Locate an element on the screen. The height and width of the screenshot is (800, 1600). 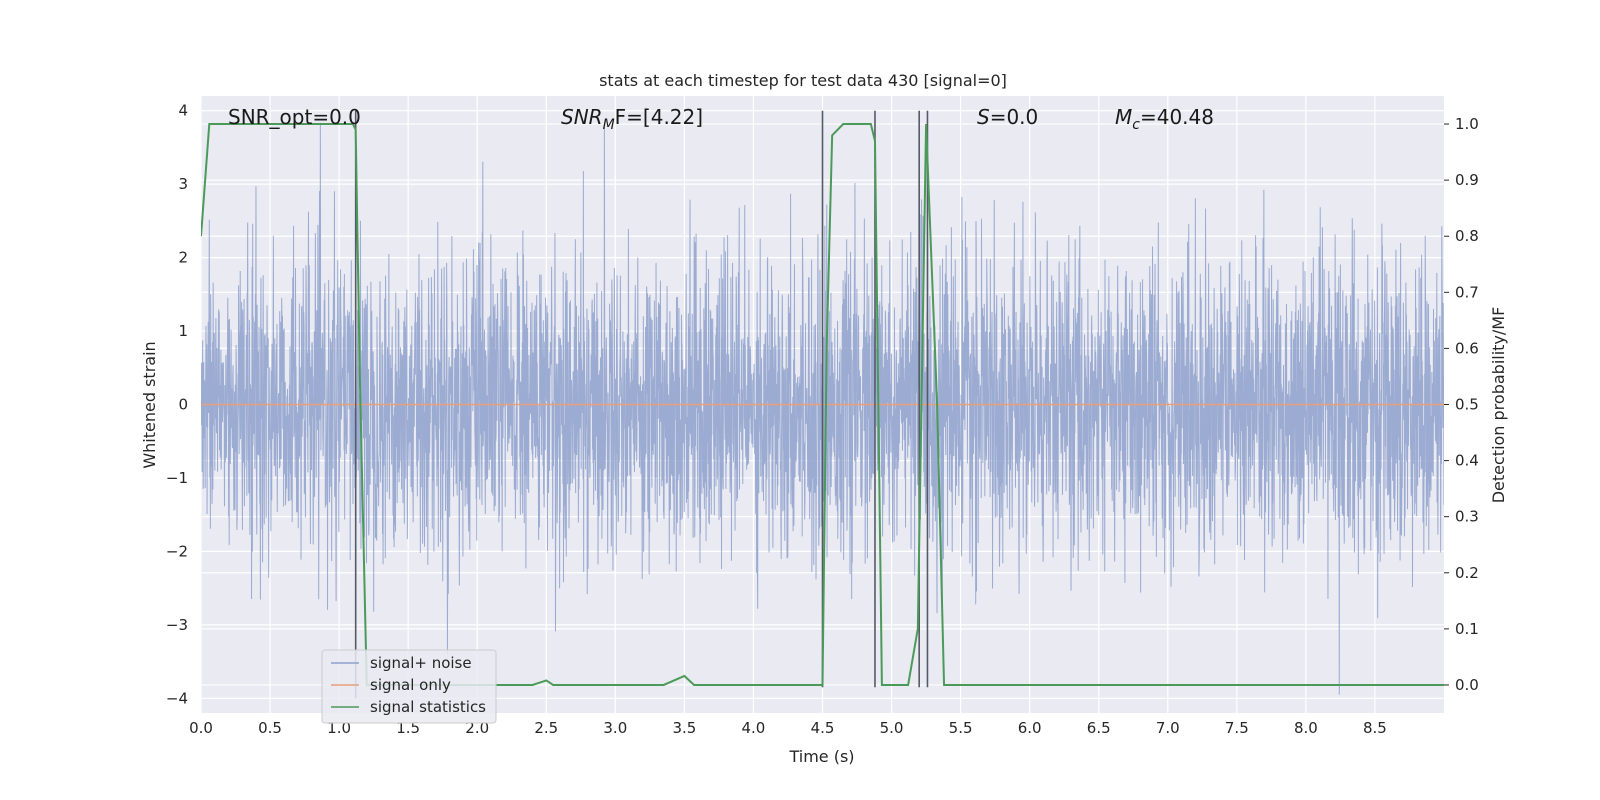
right-y-axis-label: Detection probability/MF is located at coordinates (1498, 405).